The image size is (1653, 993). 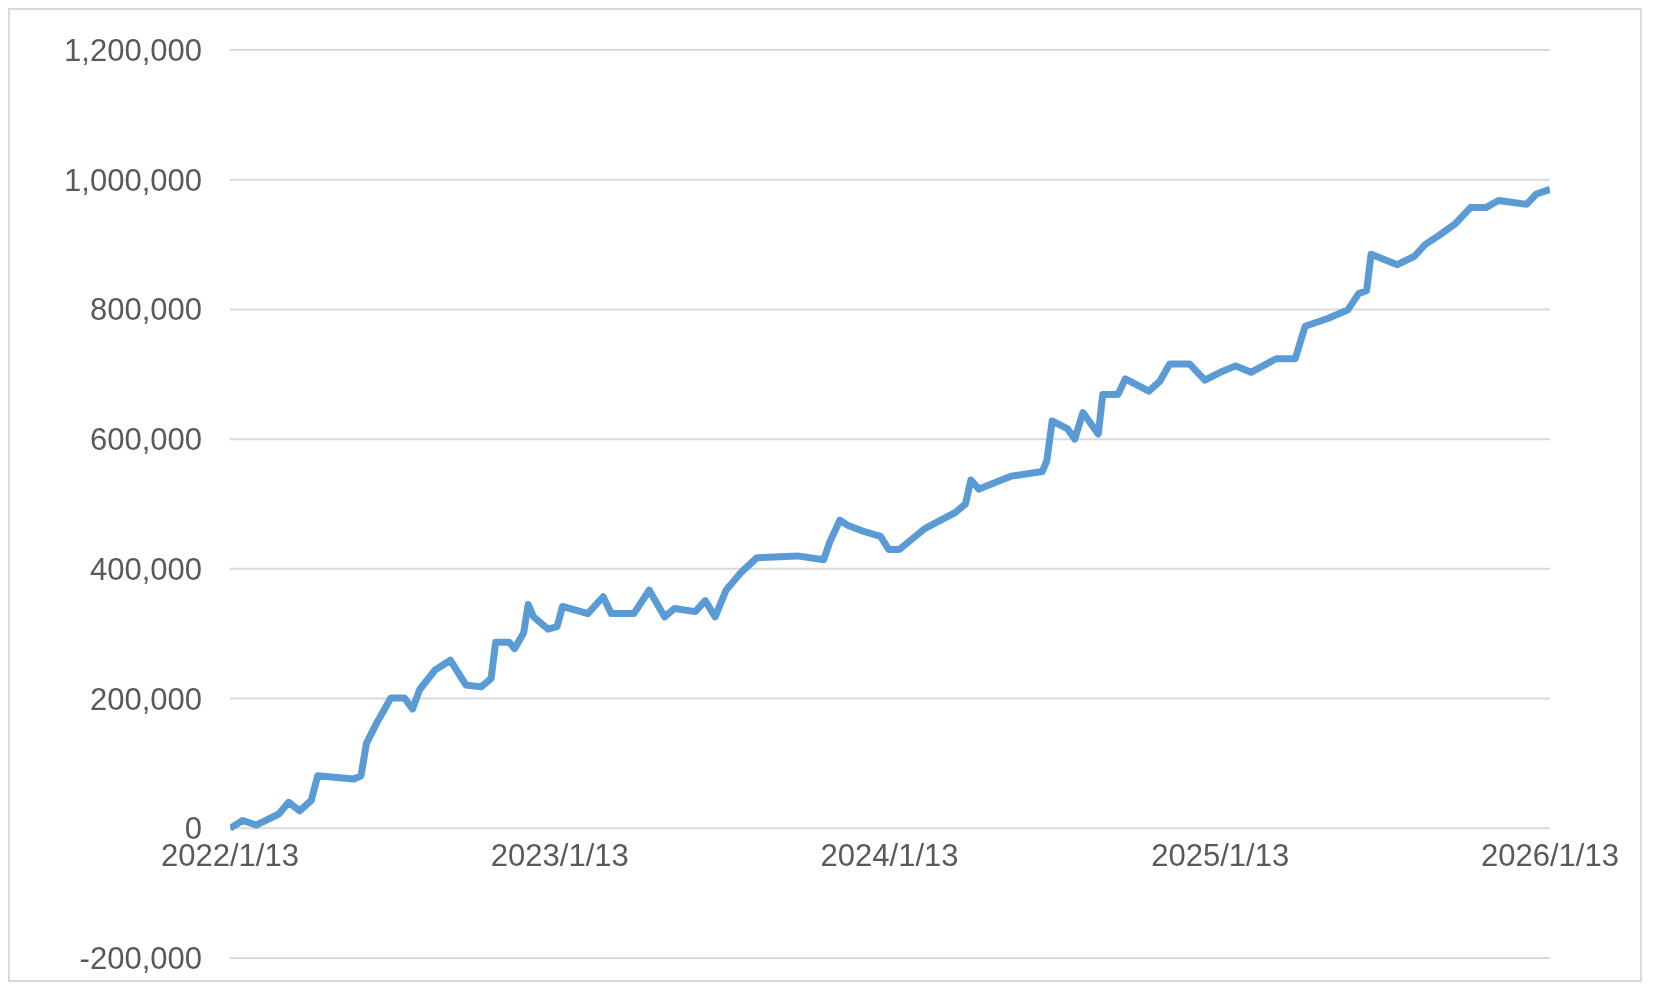 What do you see at coordinates (133, 51) in the screenshot?
I see `y-tick-label: 1,200,000` at bounding box center [133, 51].